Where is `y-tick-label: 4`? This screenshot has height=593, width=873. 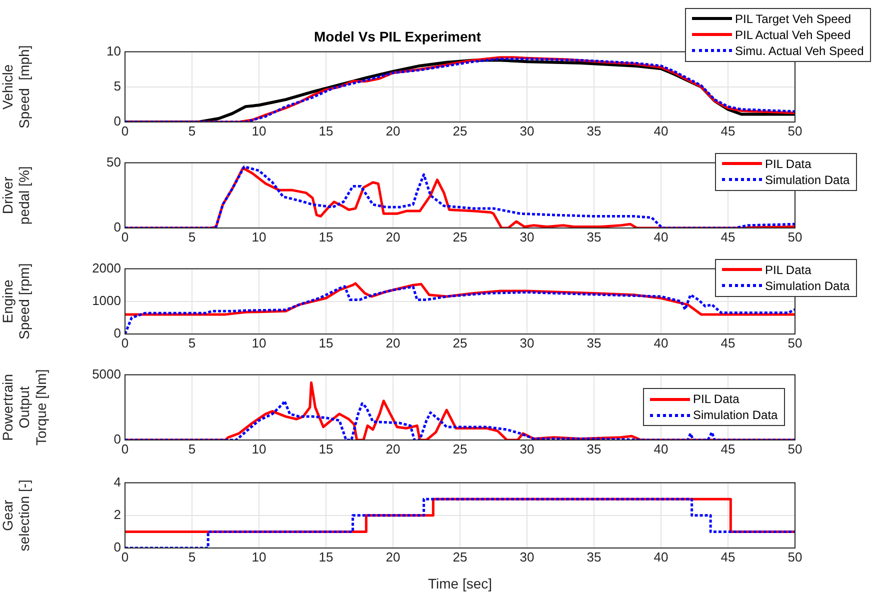 y-tick-label: 4 is located at coordinates (117, 482).